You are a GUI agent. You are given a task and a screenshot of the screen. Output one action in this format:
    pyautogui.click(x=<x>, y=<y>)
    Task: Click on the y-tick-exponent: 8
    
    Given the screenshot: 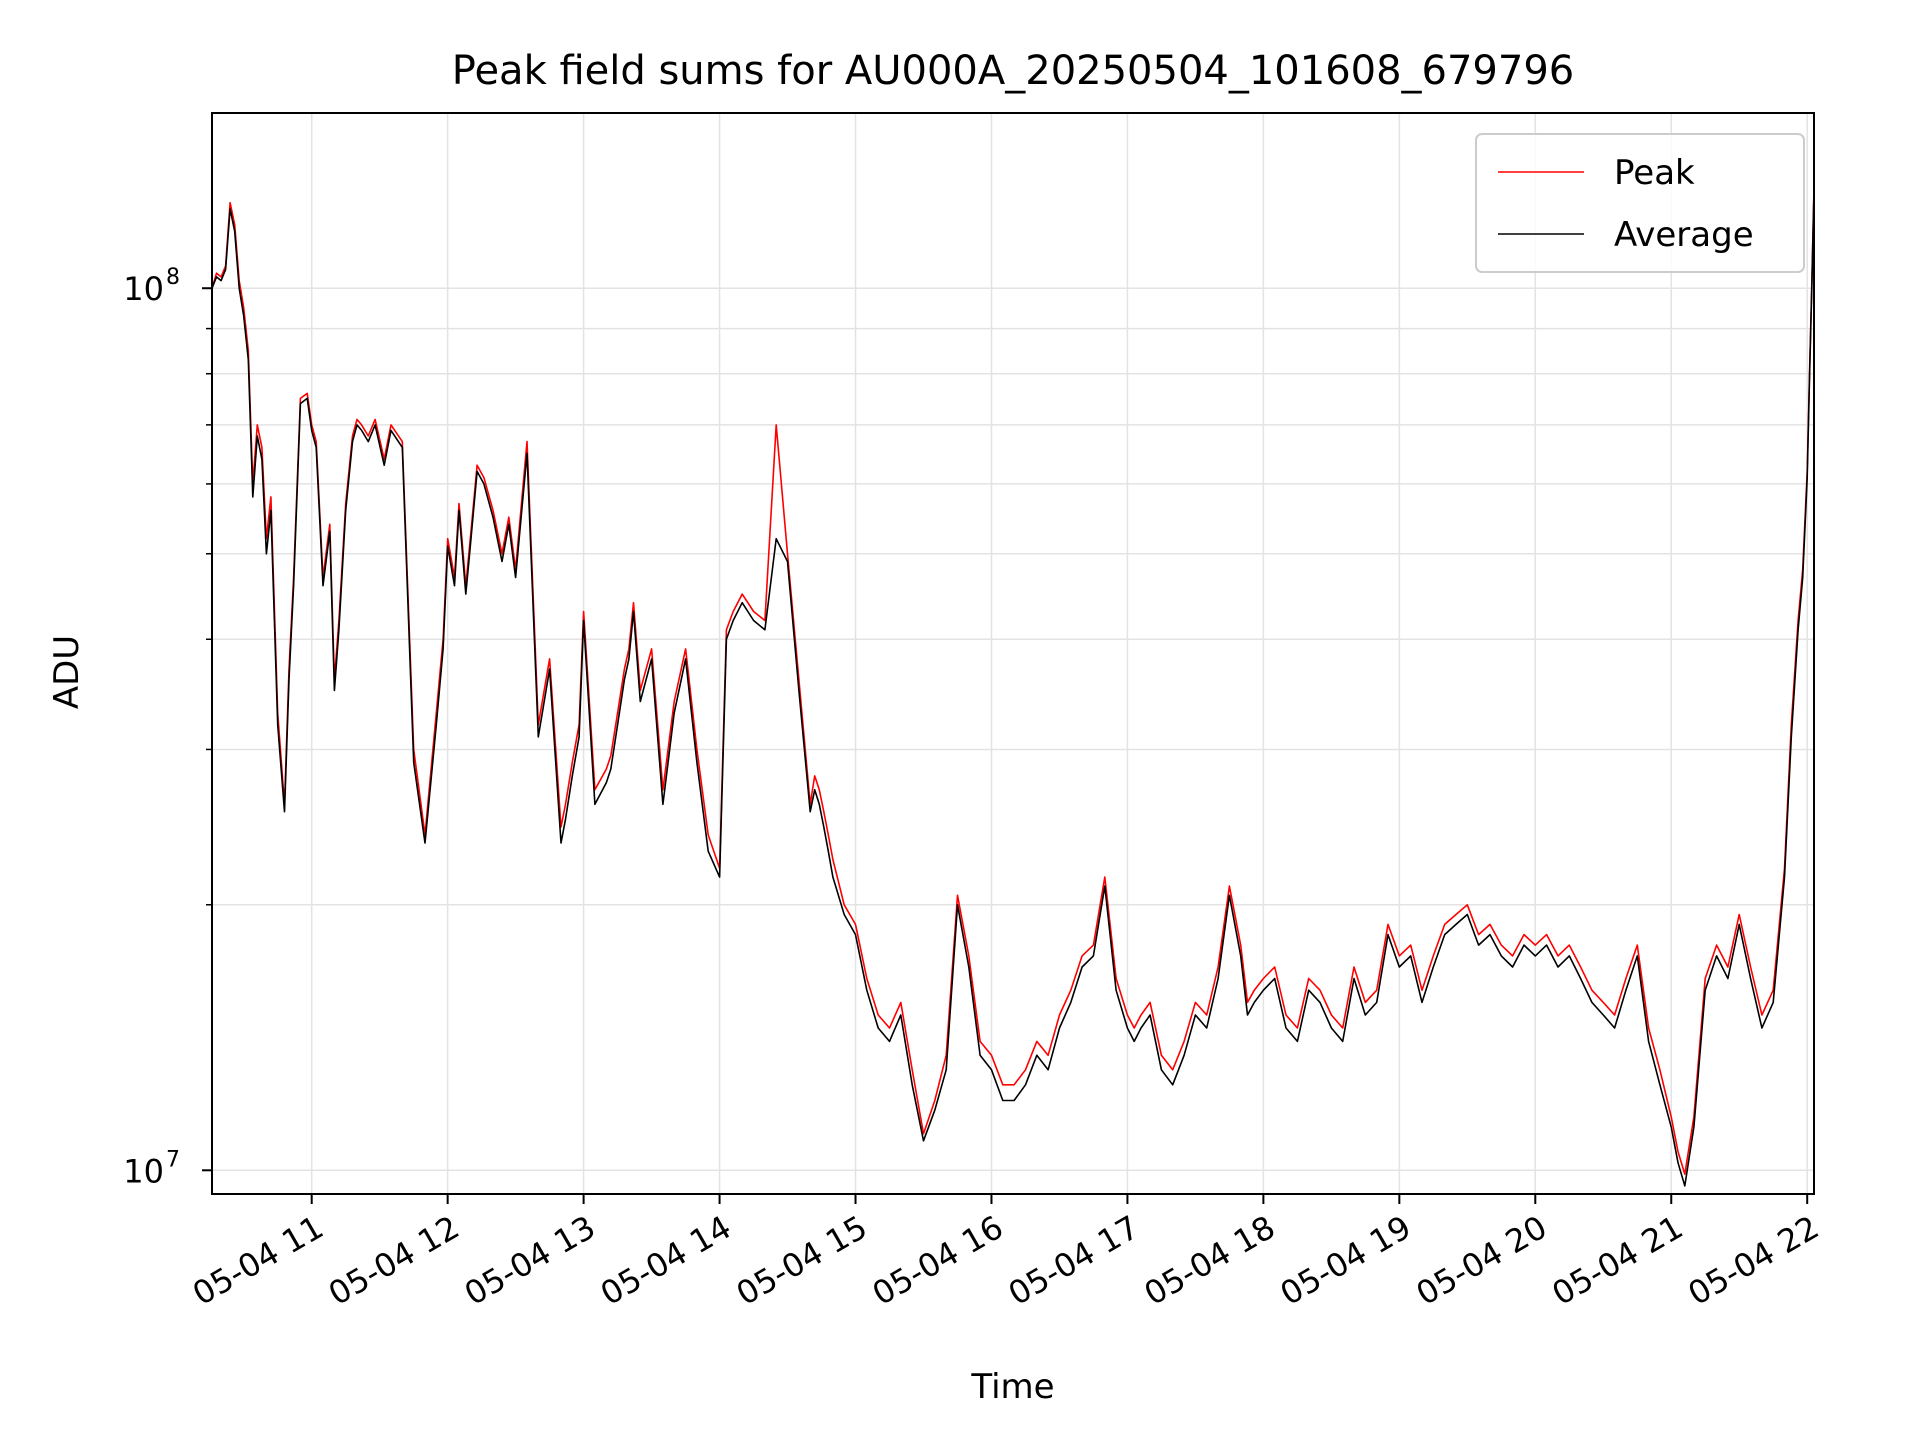 What is the action you would take?
    pyautogui.click(x=173, y=277)
    